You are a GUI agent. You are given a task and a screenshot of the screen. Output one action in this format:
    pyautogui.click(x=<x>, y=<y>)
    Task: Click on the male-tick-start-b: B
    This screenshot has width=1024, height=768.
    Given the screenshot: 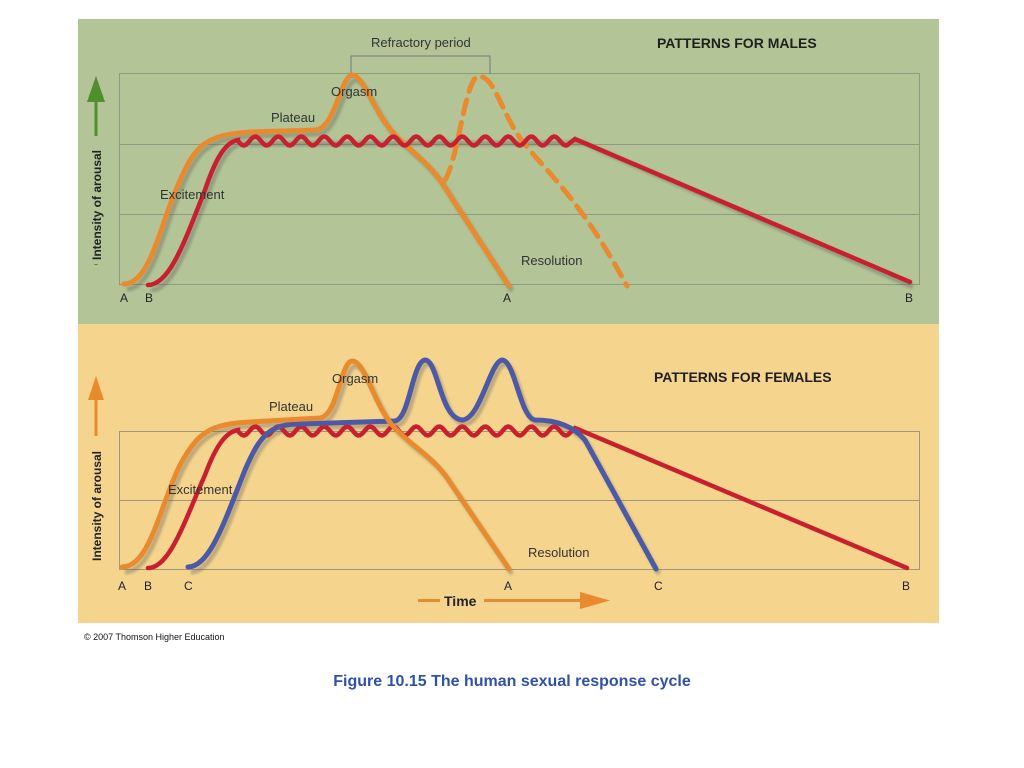 What is the action you would take?
    pyautogui.click(x=149, y=298)
    